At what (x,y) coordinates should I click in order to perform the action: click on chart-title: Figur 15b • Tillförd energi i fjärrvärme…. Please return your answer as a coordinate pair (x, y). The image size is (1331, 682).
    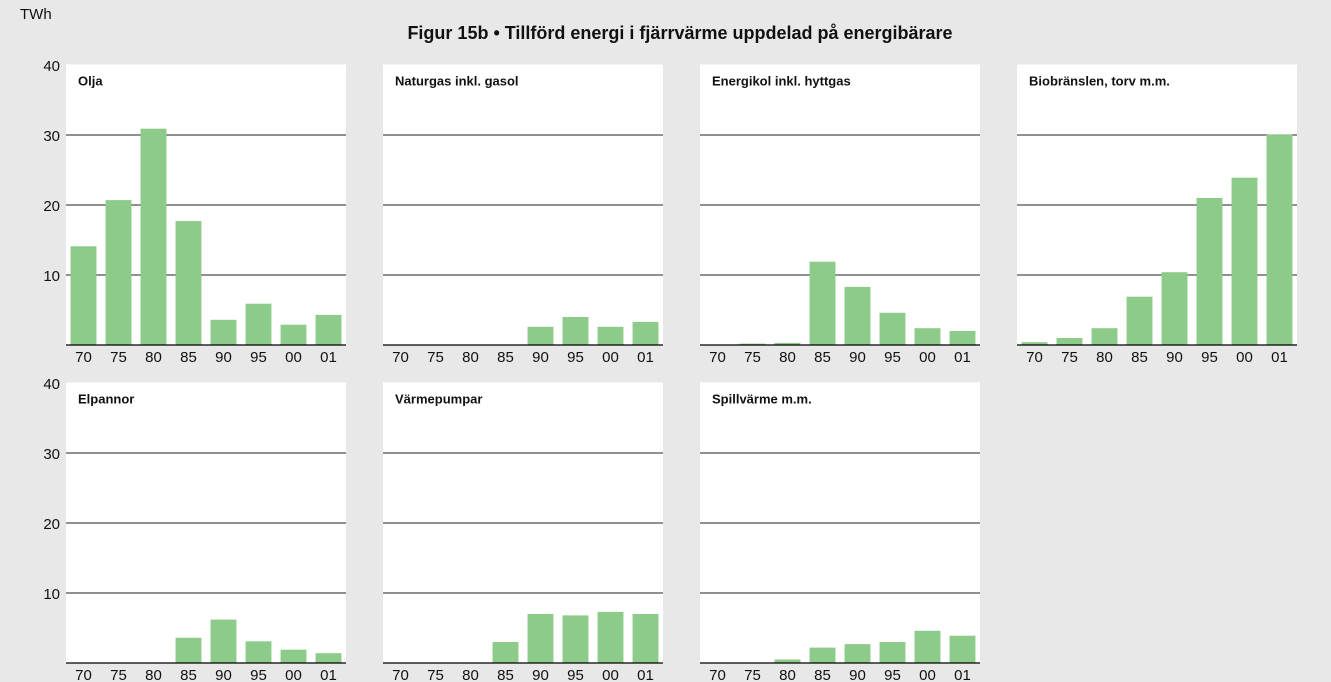
    Looking at the image, I should click on (679, 33).